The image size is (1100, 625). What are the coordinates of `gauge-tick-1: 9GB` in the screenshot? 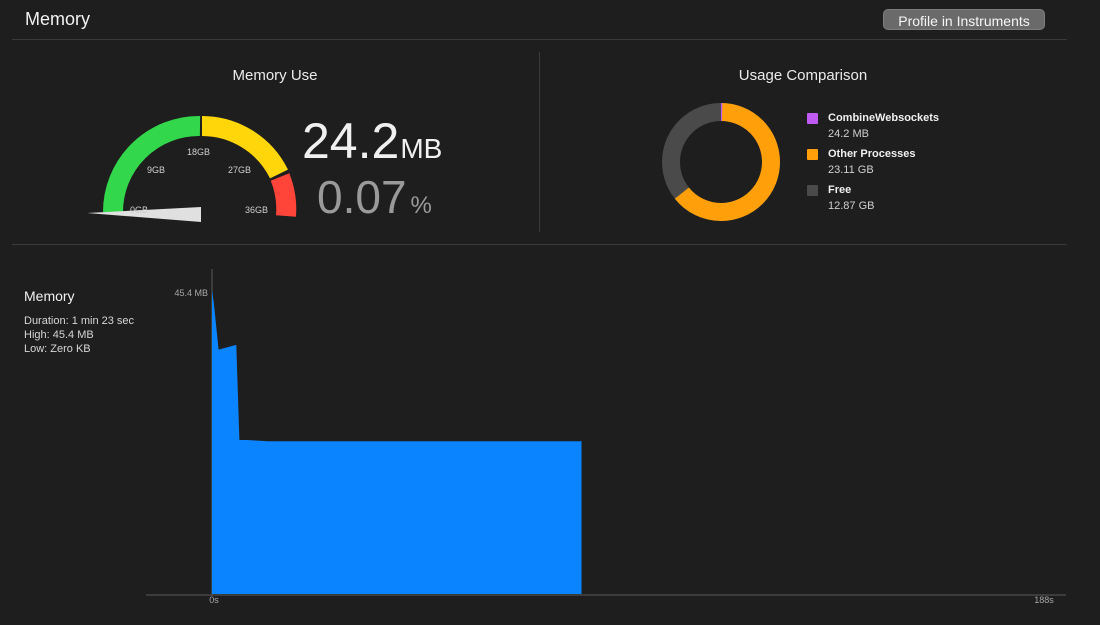 It's located at (156, 170).